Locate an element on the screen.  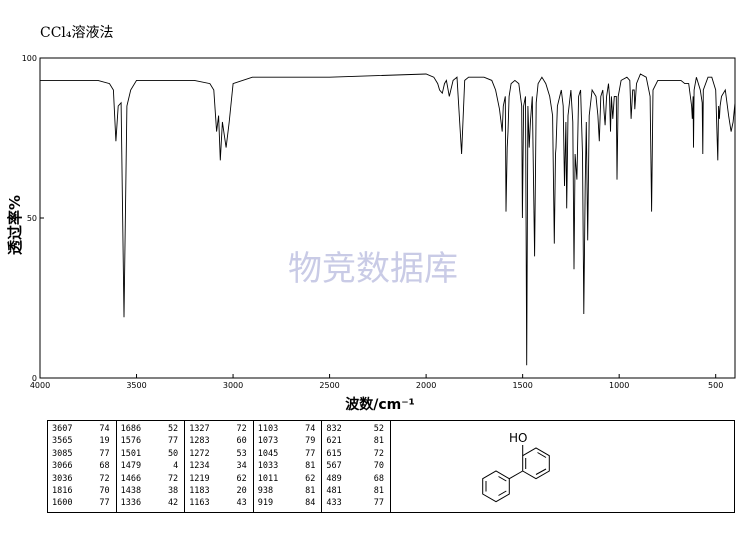
x-tick-label: 3000 is located at coordinates (233, 385).